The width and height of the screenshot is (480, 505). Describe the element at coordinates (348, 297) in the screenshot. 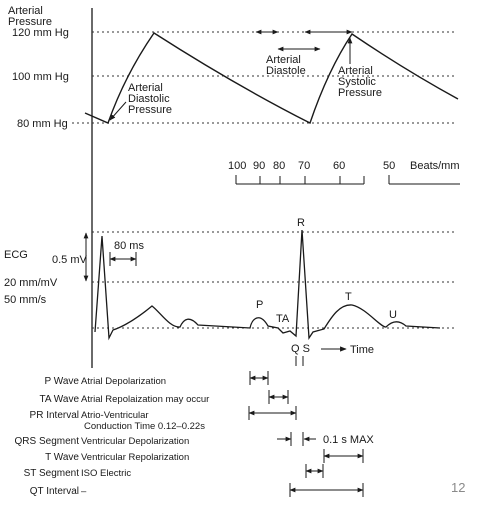

I see `t-wave-label: T` at that location.